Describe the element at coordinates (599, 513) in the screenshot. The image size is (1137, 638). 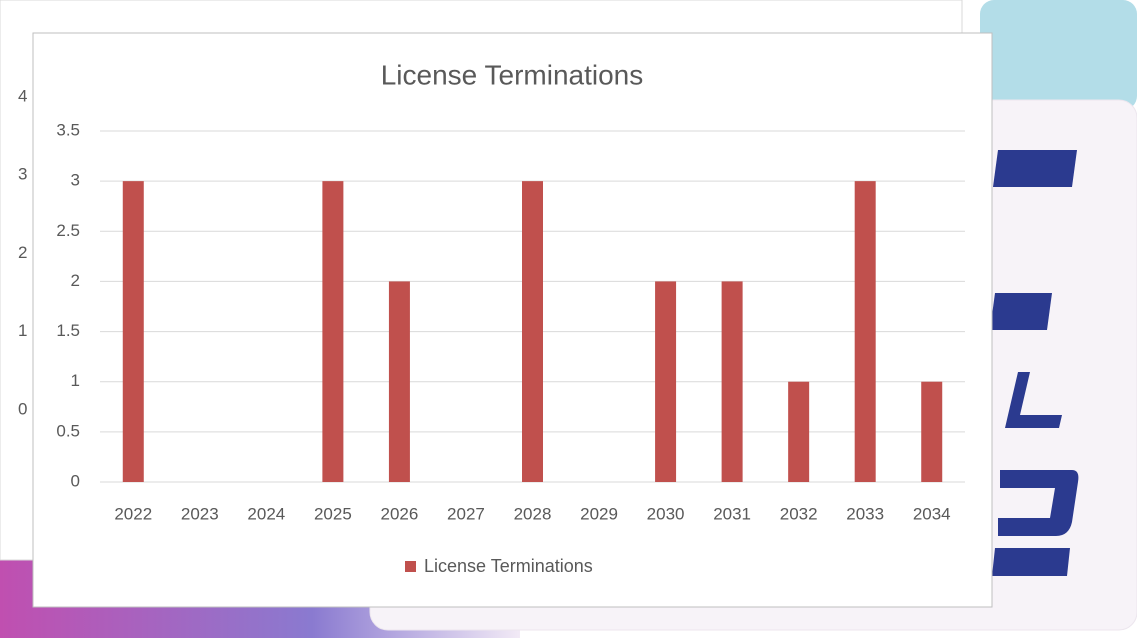
I see `x-tick-label: 2029` at that location.